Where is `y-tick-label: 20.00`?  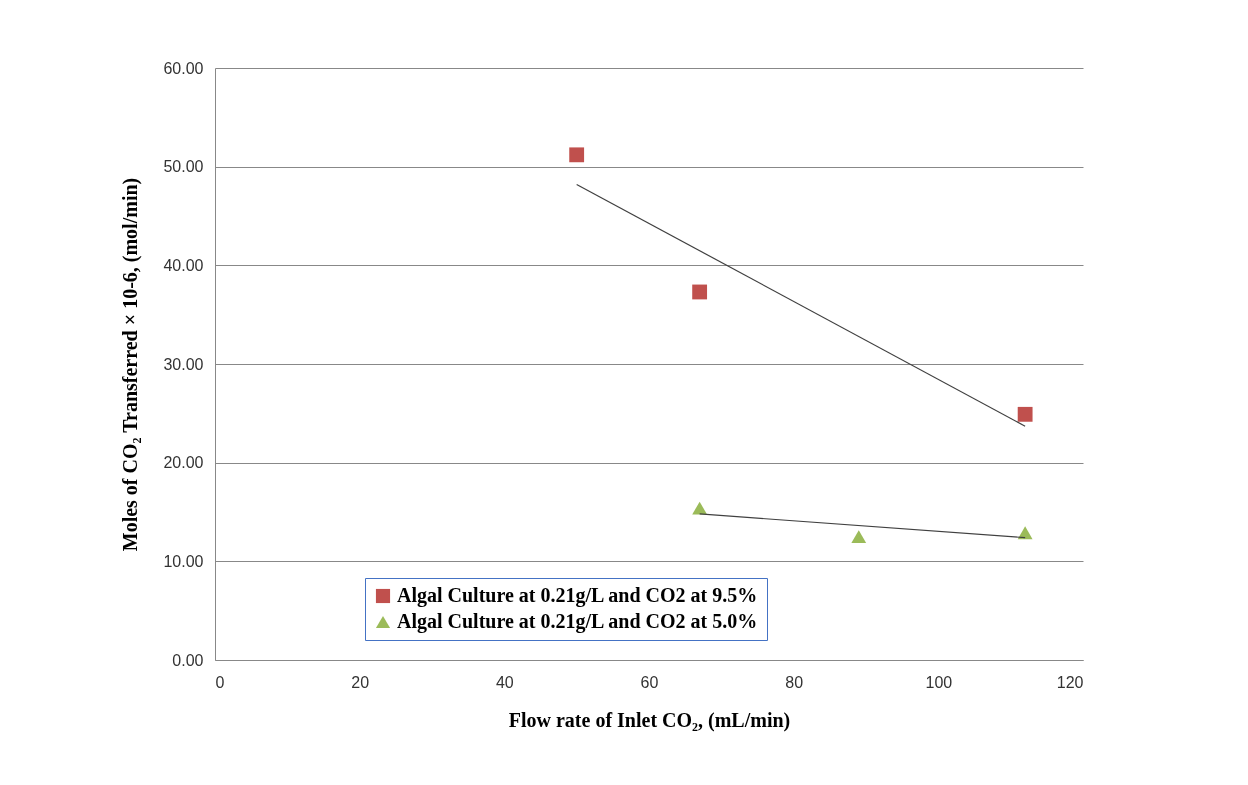
y-tick-label: 20.00 is located at coordinates (183, 463).